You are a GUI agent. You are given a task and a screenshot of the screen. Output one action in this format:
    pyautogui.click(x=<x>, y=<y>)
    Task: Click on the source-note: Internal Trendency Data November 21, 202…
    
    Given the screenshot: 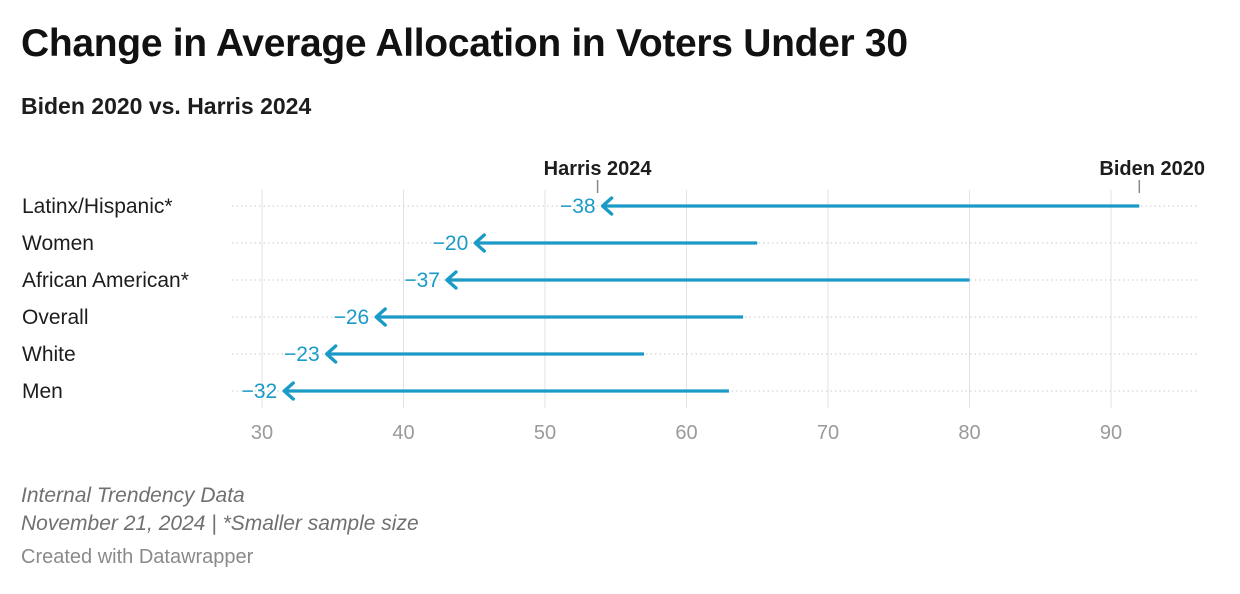 What is the action you would take?
    pyautogui.click(x=220, y=510)
    